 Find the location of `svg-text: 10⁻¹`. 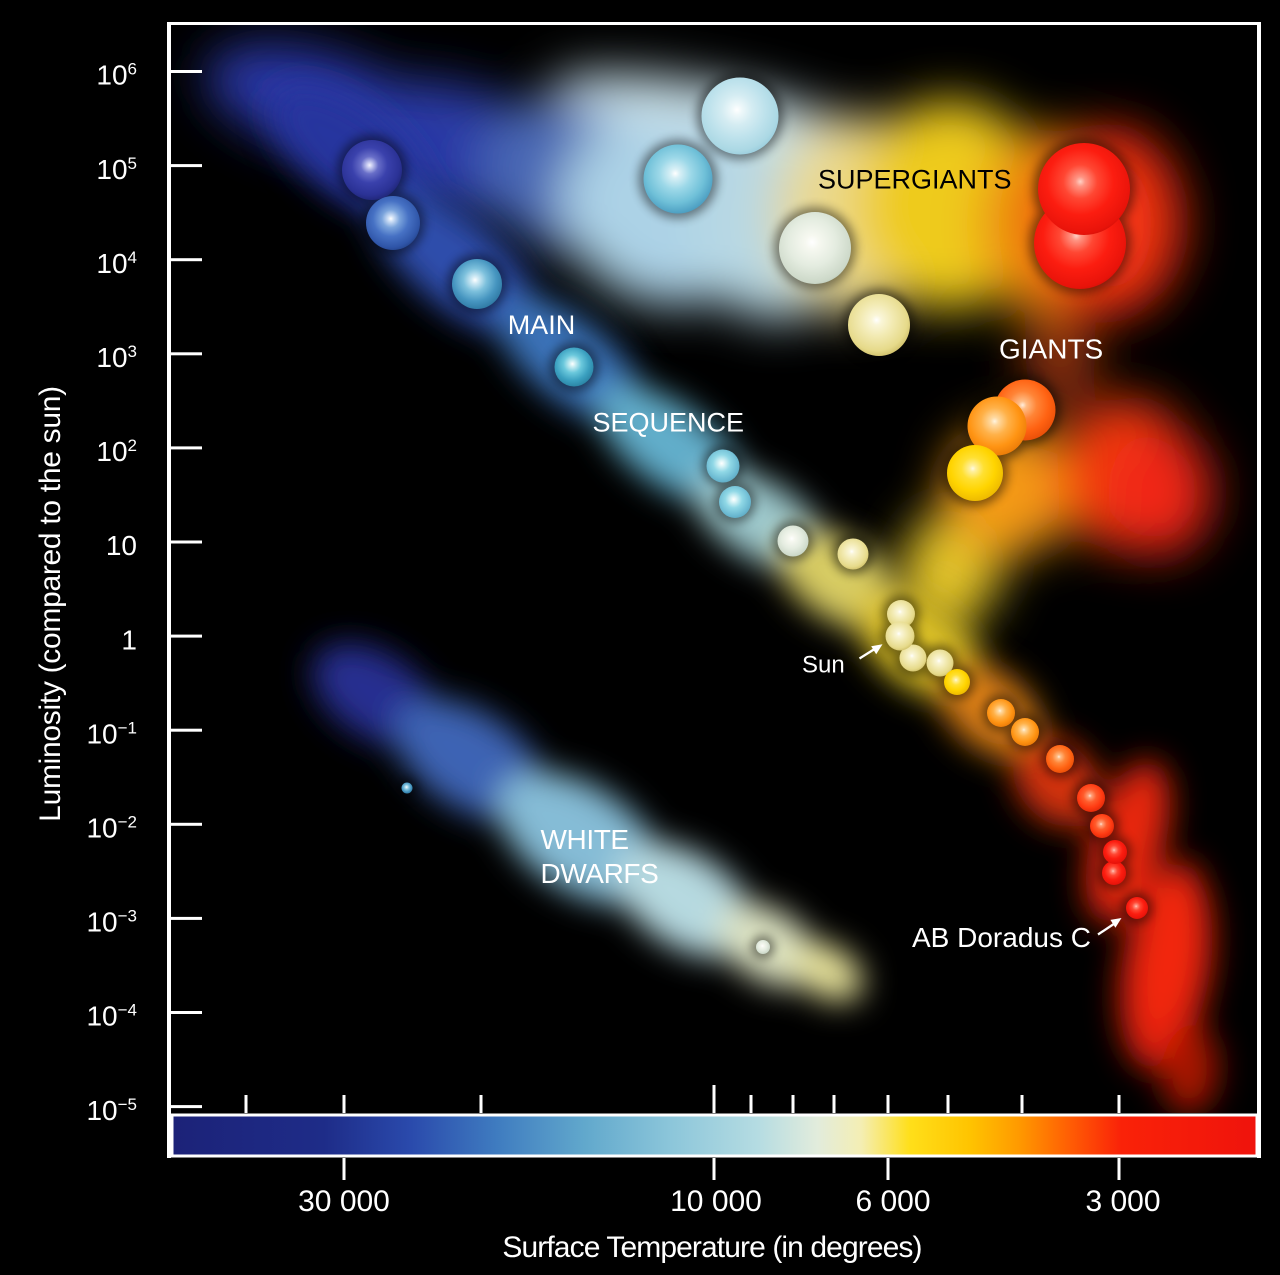

svg-text: 10⁻¹ is located at coordinates (111, 733).